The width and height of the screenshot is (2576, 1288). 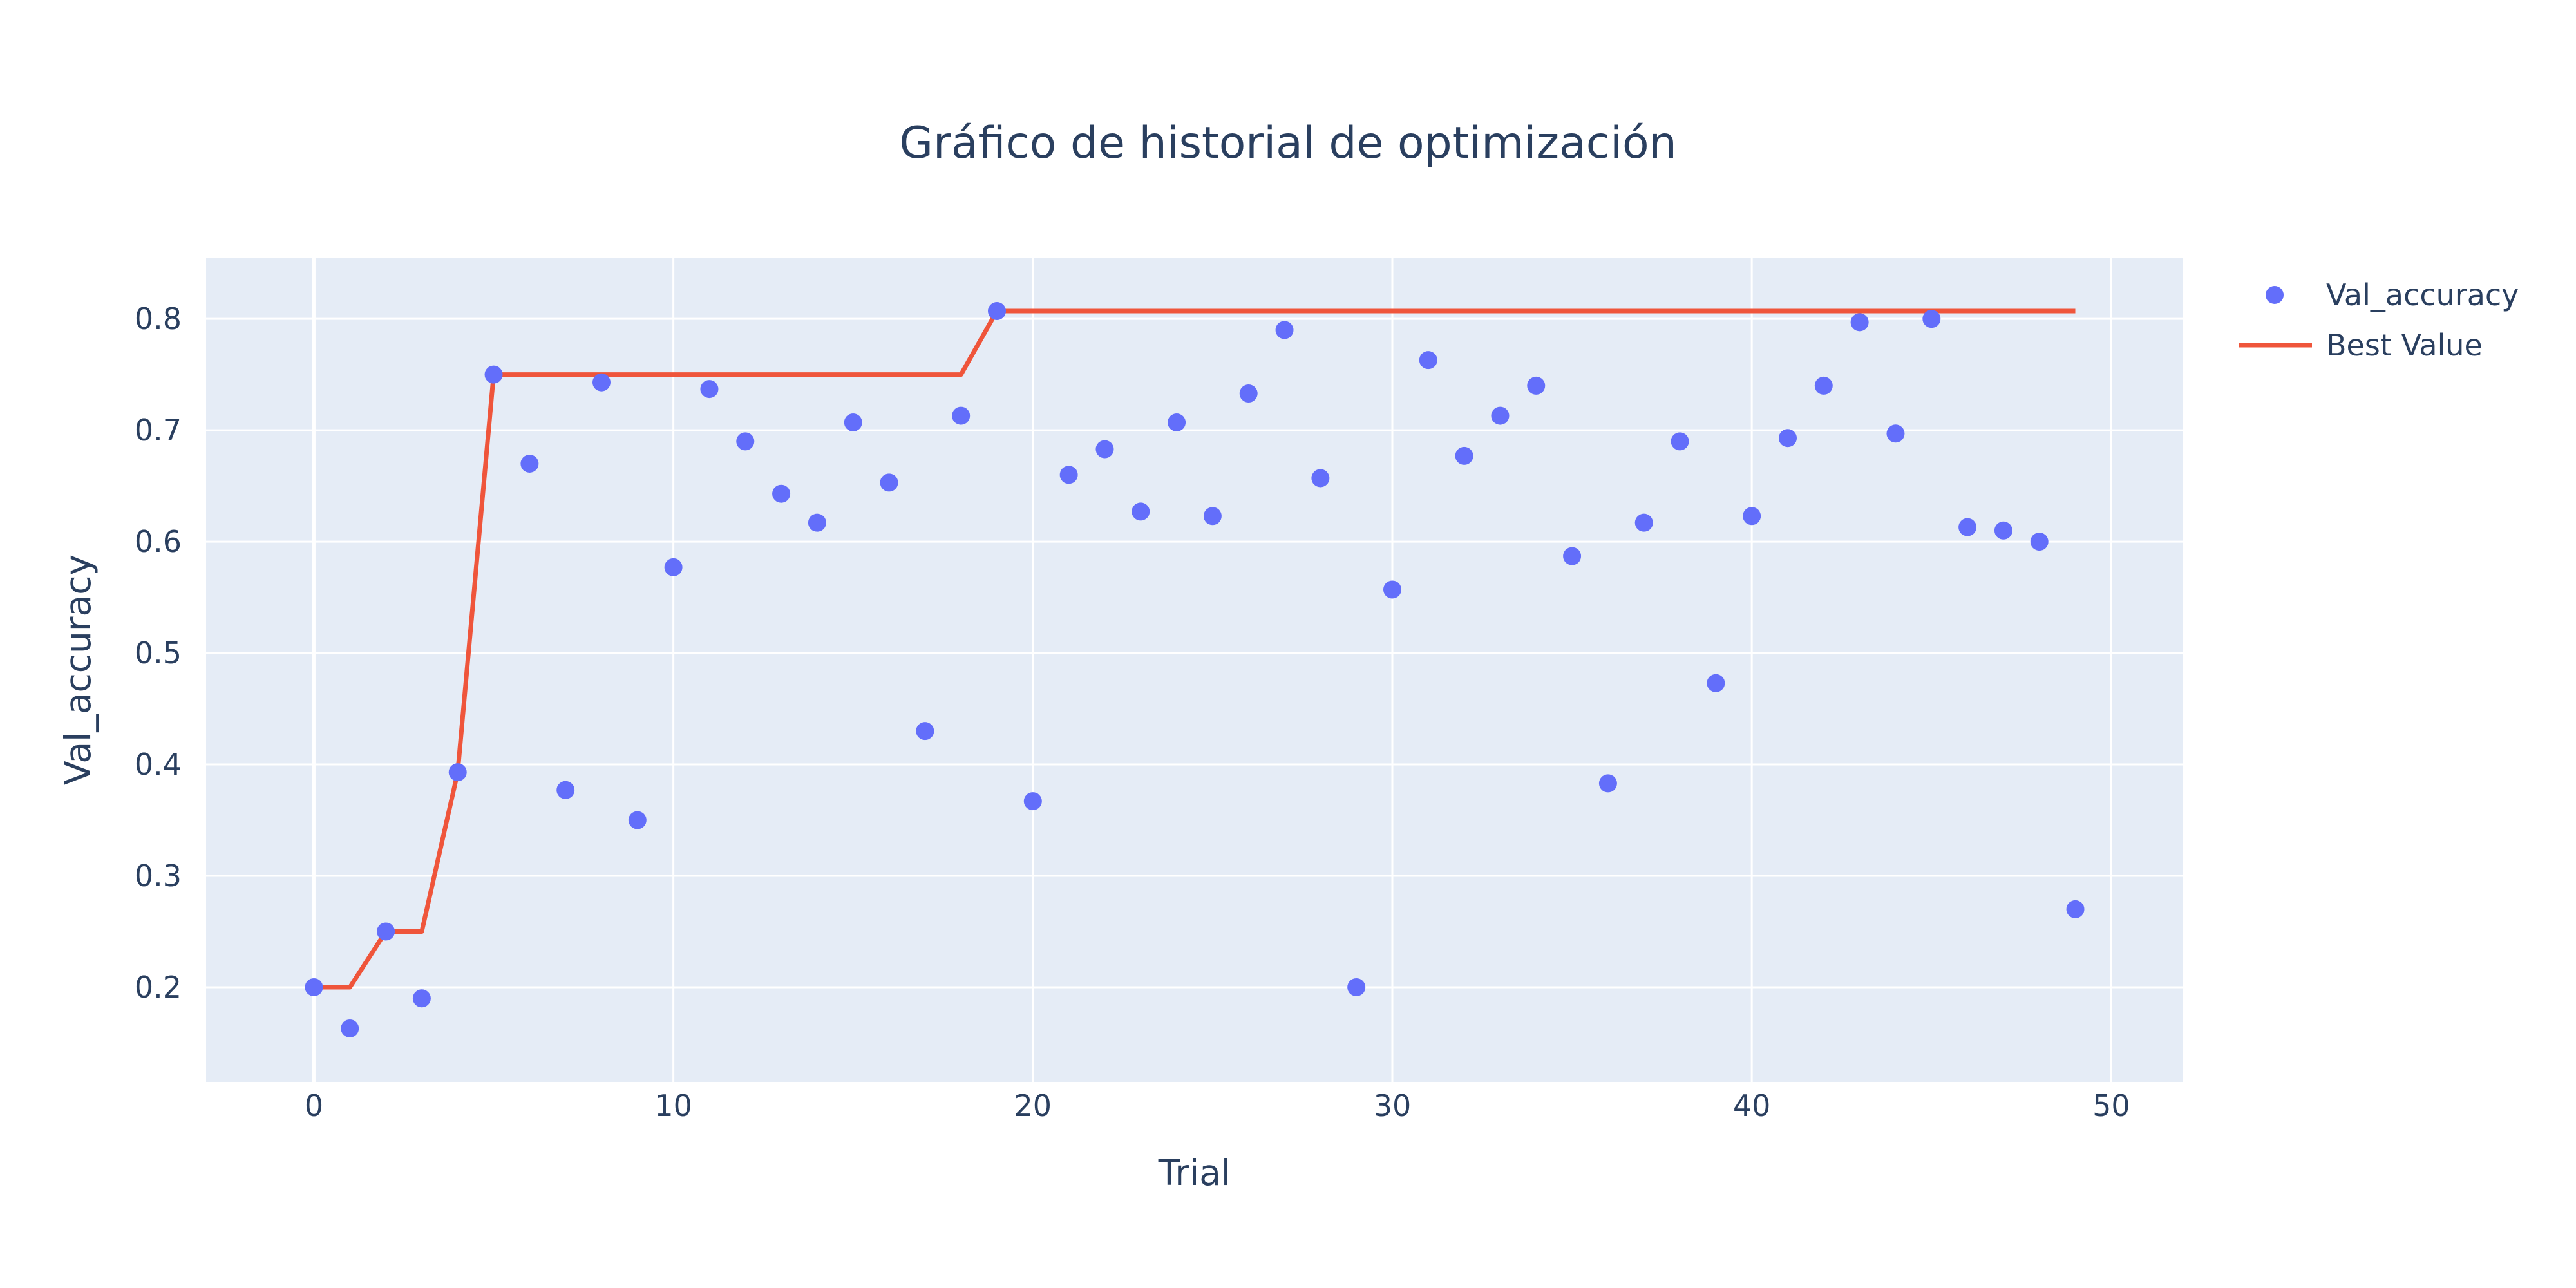 I want to click on y-tick-label-0.4: 0.4, so click(x=159, y=764).